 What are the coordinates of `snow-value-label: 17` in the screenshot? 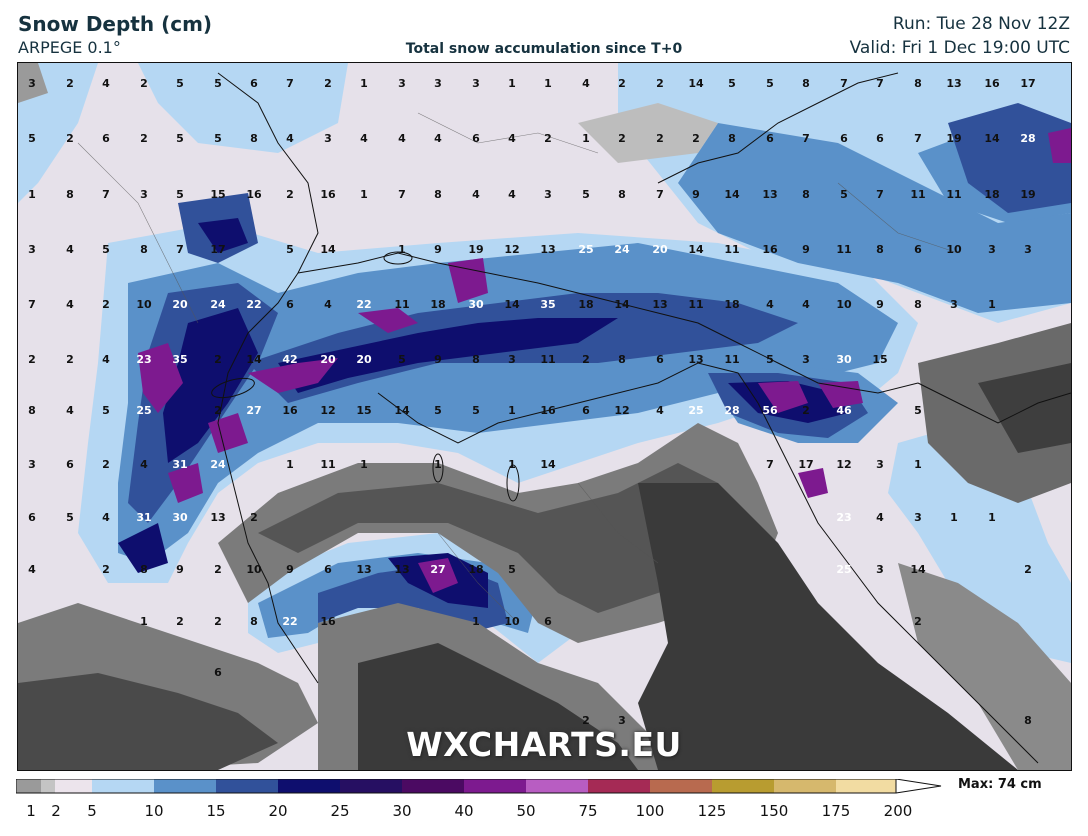 It's located at (217, 249).